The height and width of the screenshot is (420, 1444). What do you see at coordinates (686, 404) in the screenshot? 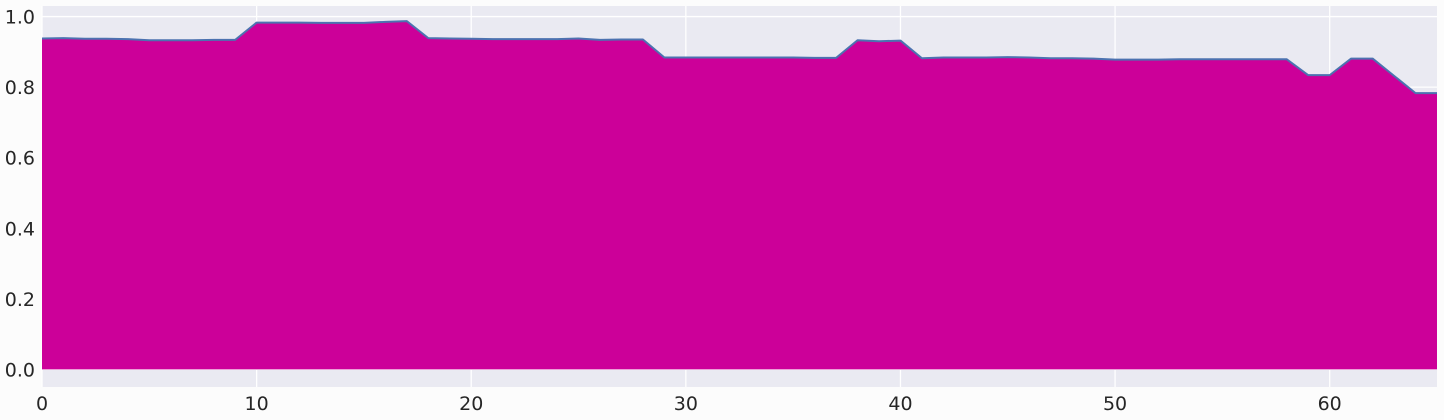
I see `x-tick-label: 30` at bounding box center [686, 404].